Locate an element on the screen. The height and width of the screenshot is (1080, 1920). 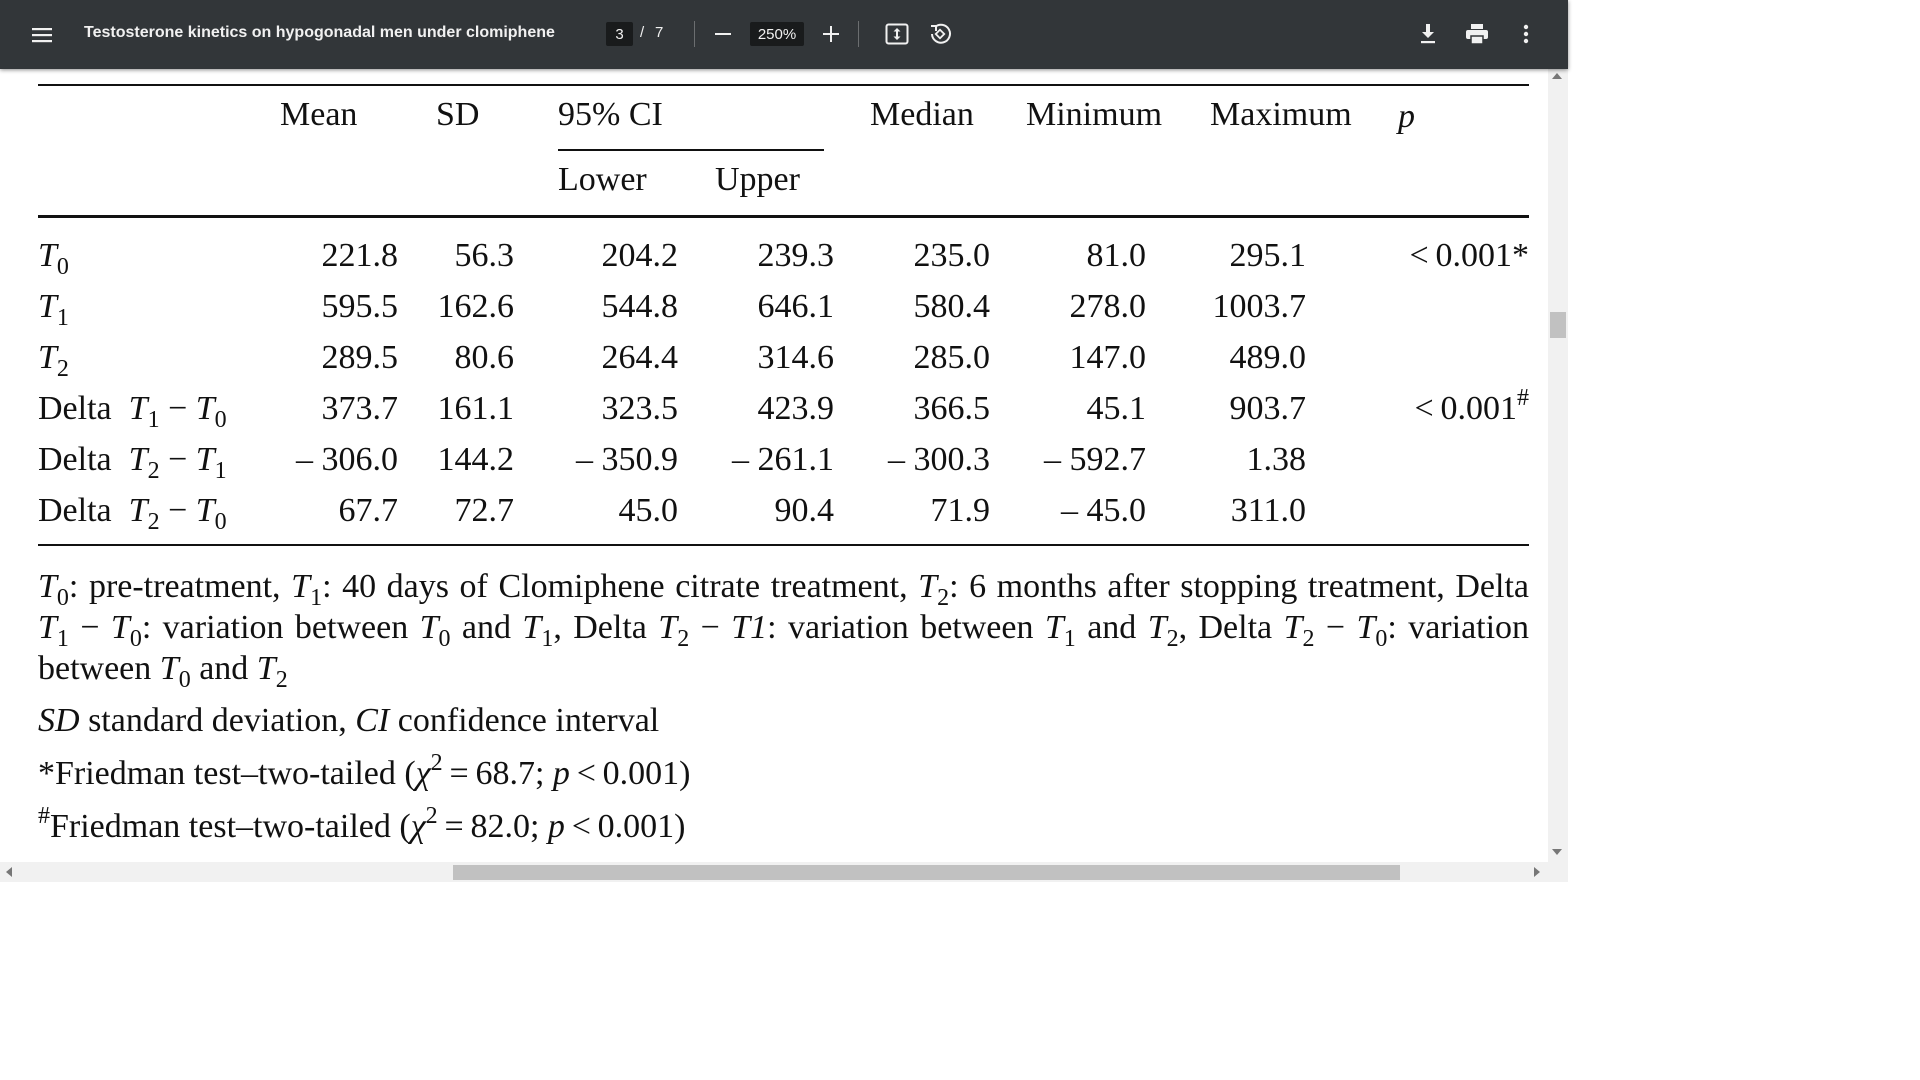
fit-page-icon is located at coordinates (897, 34).